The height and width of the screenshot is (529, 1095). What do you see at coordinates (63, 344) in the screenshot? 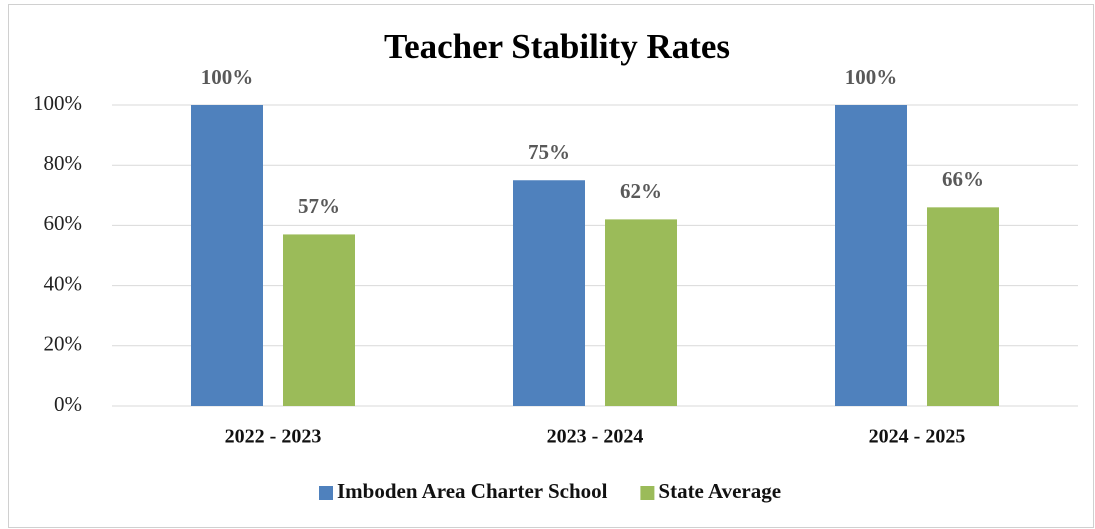
I see `y-tick-label: 20%` at bounding box center [63, 344].